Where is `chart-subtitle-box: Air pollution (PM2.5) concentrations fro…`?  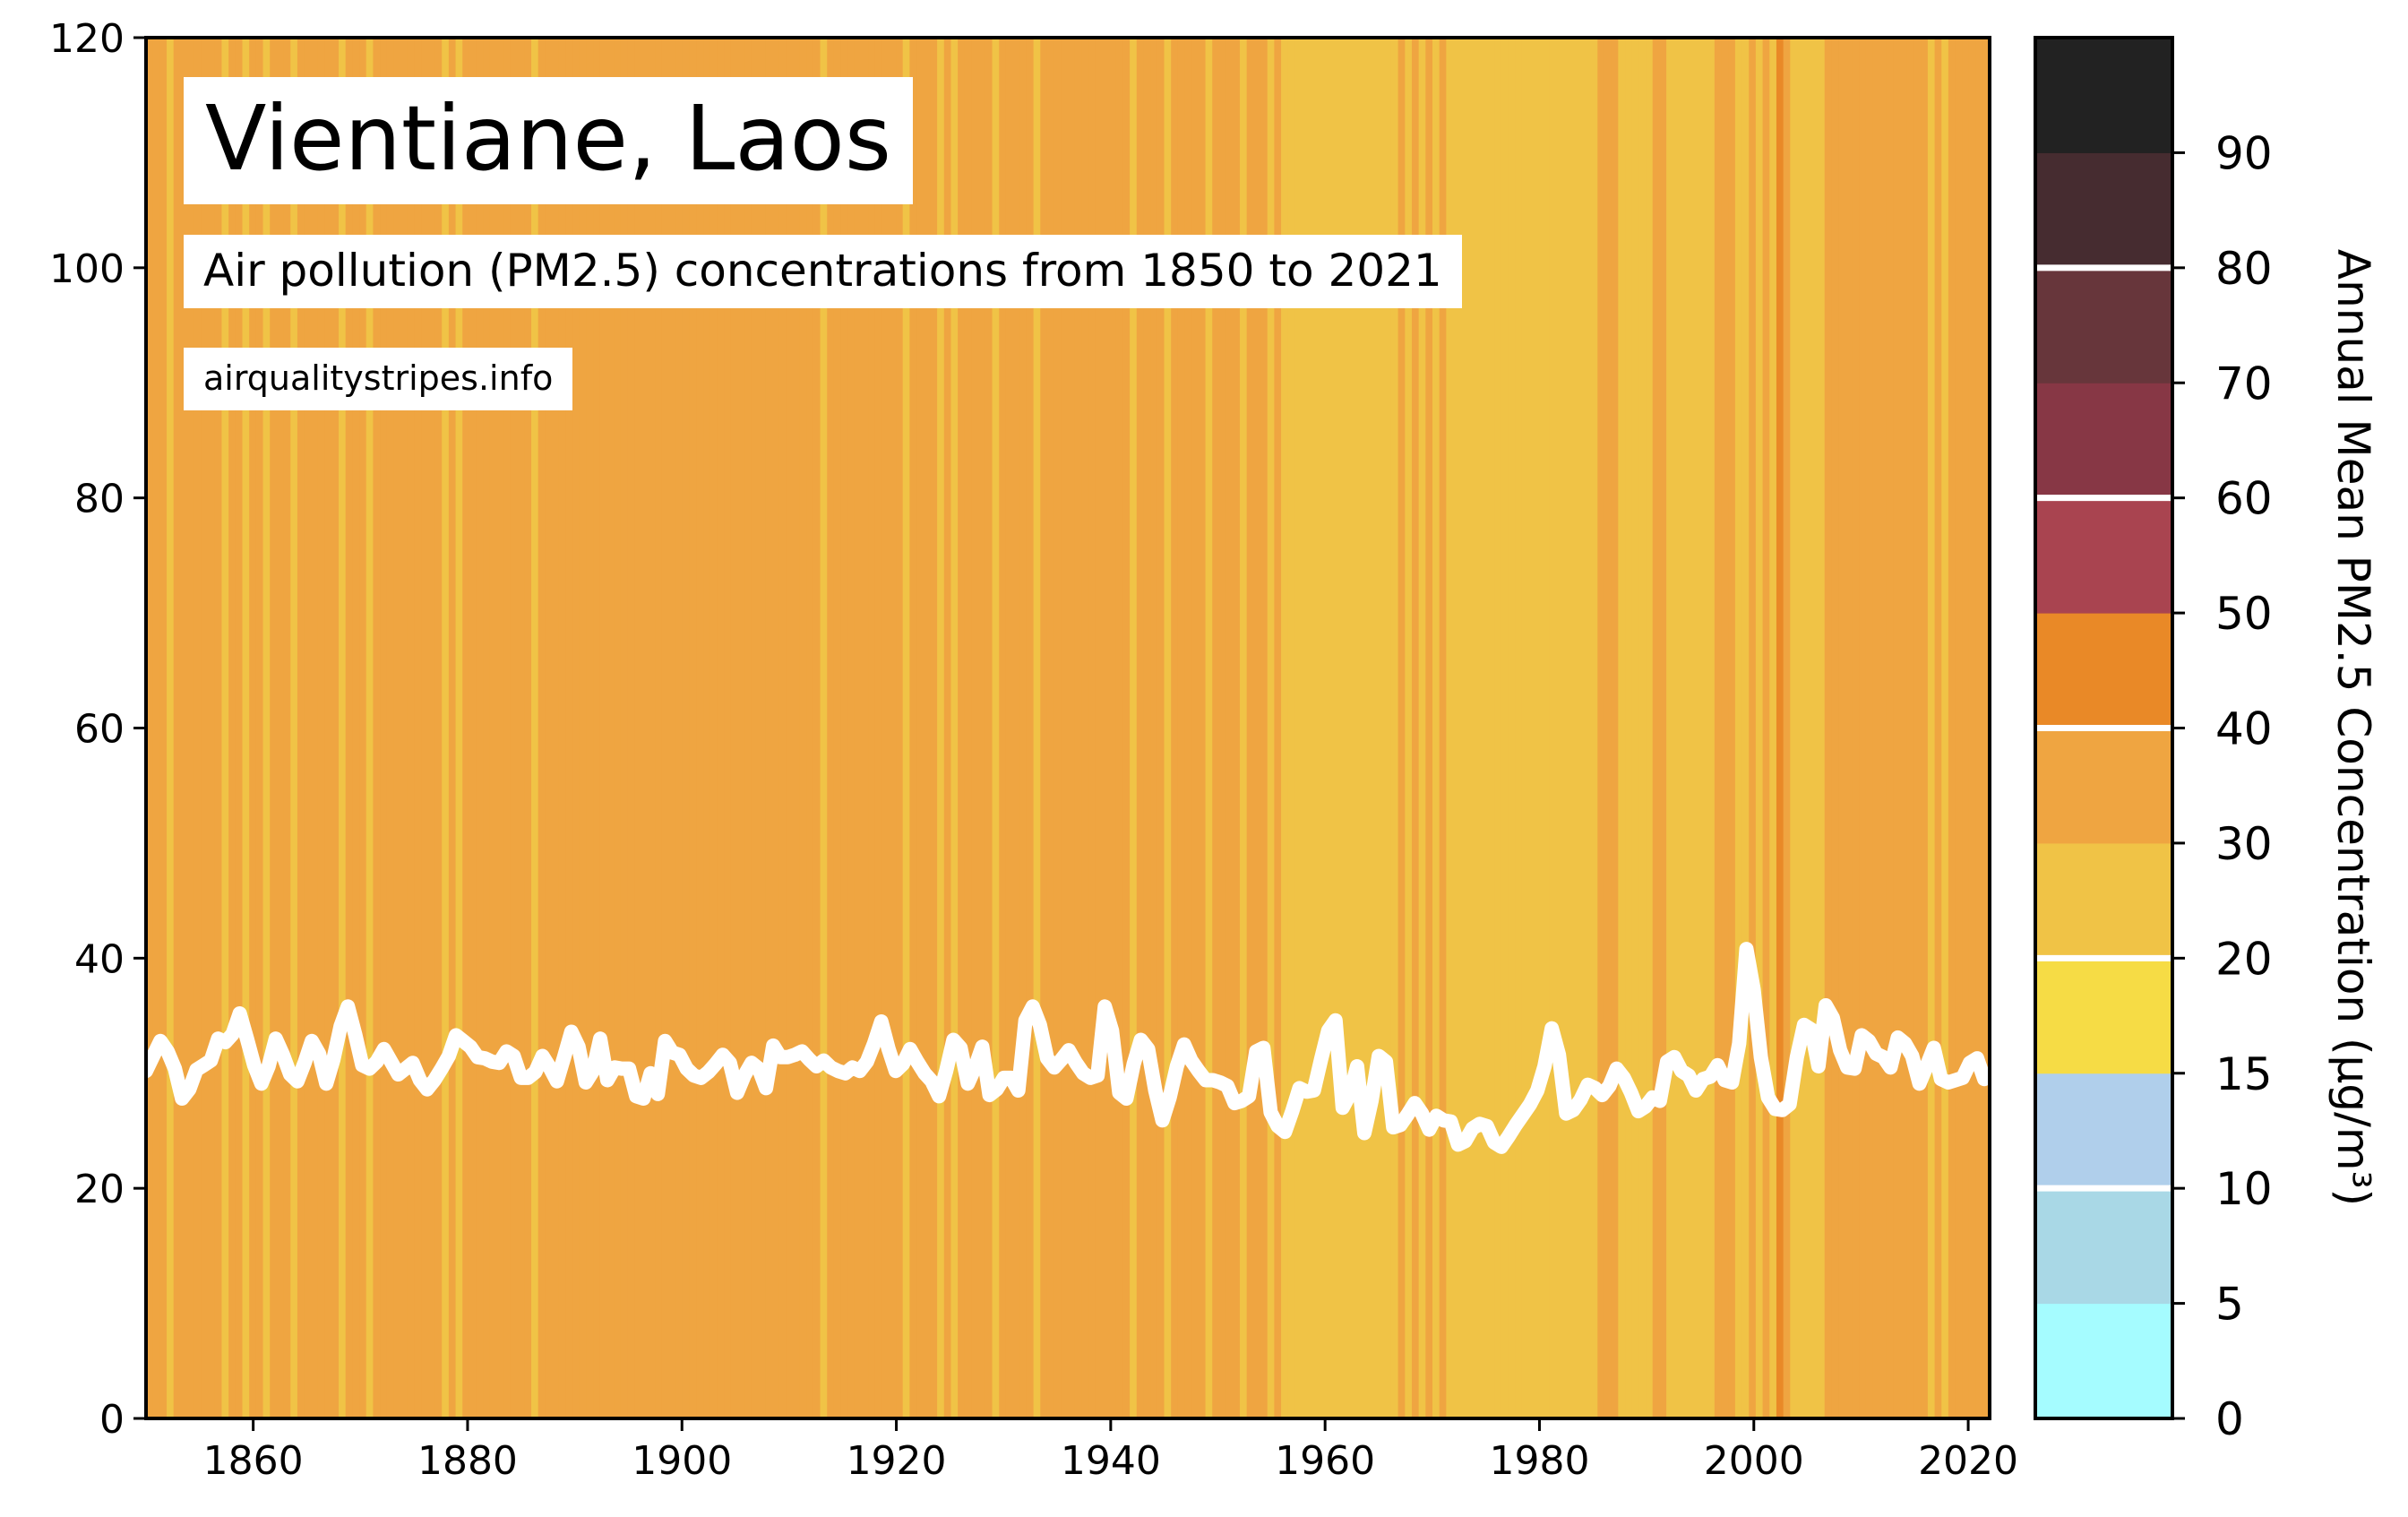 chart-subtitle-box: Air pollution (PM2.5) concentrations fro… is located at coordinates (823, 271).